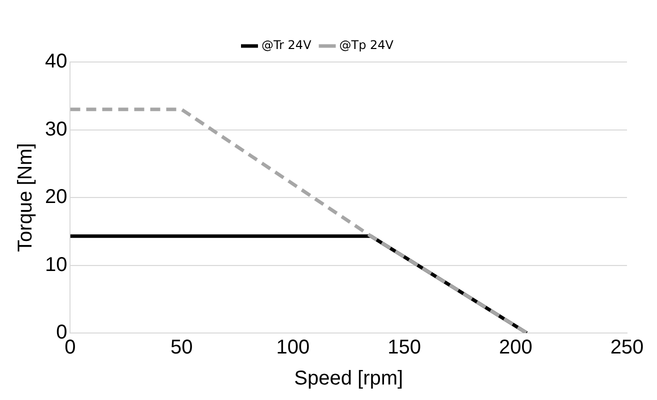 Image resolution: width=657 pixels, height=400 pixels. I want to click on y-axis-title: Torque [Nm], so click(25, 197).